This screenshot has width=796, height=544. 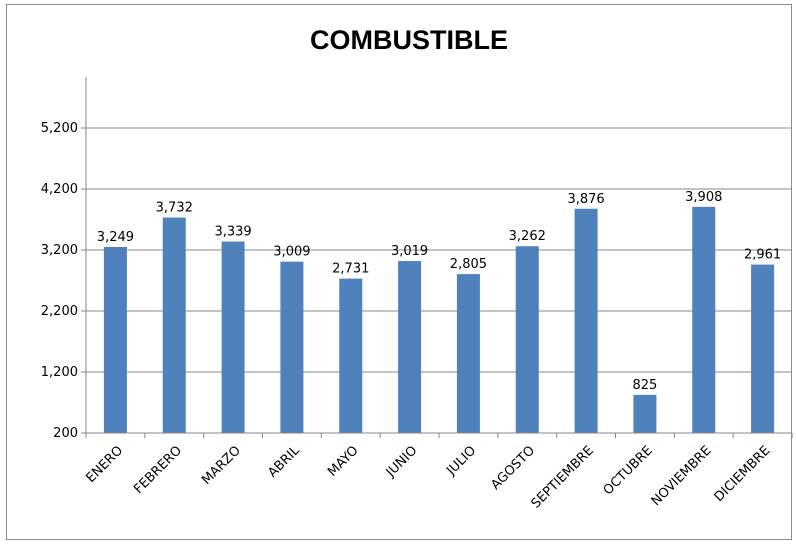 I want to click on bar-octubre, so click(x=645, y=413).